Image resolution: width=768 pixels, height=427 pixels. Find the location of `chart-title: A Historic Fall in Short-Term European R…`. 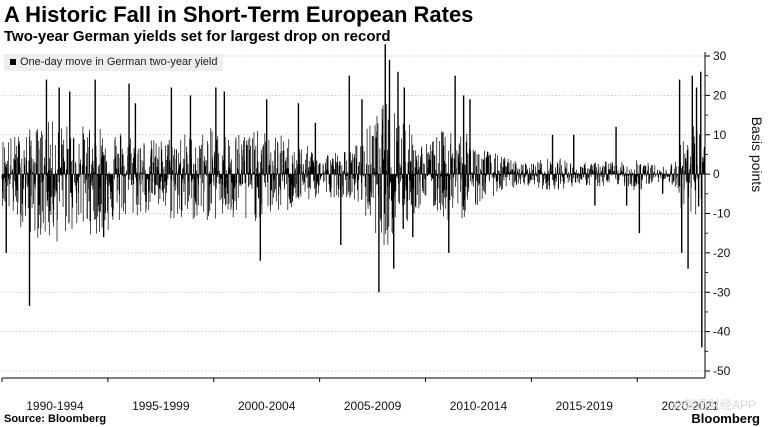

chart-title: A Historic Fall in Short-Term European R… is located at coordinates (239, 14).